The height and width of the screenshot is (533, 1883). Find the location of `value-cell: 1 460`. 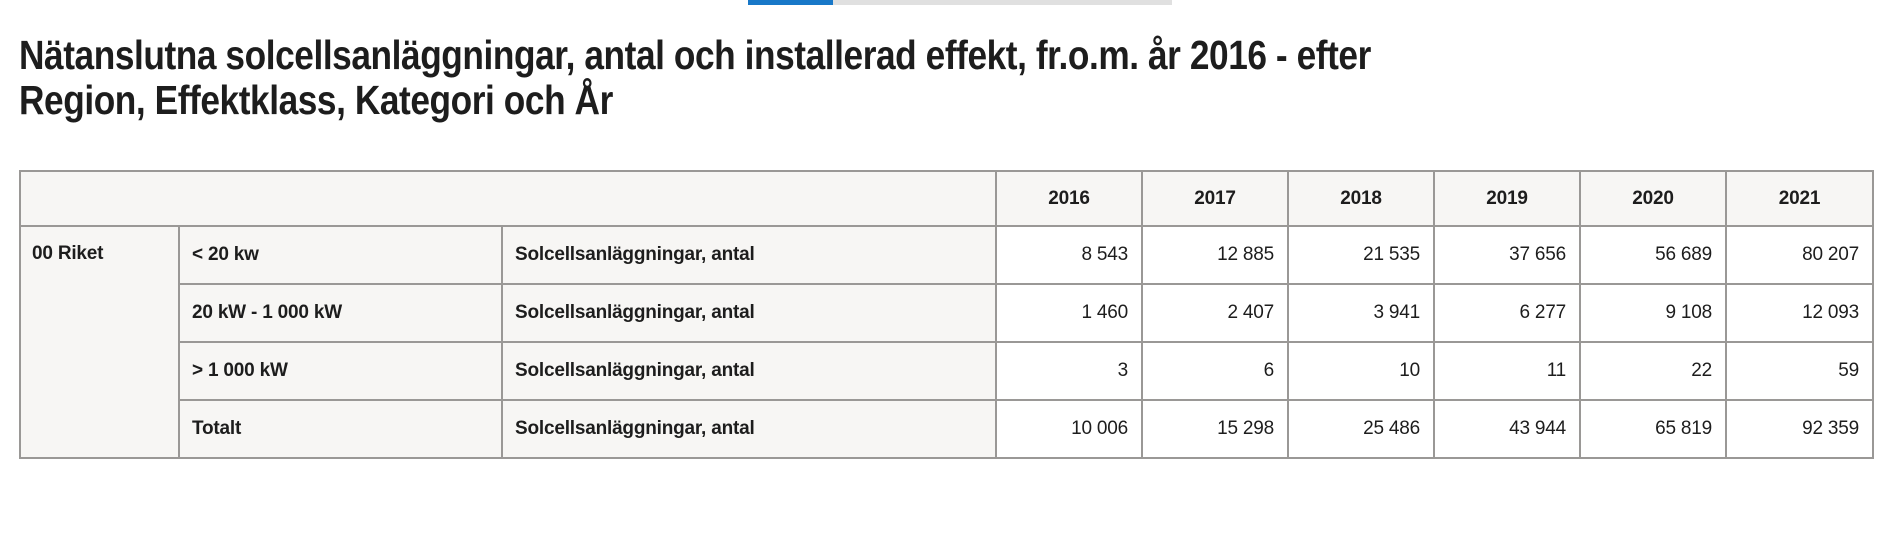

value-cell: 1 460 is located at coordinates (1069, 313).